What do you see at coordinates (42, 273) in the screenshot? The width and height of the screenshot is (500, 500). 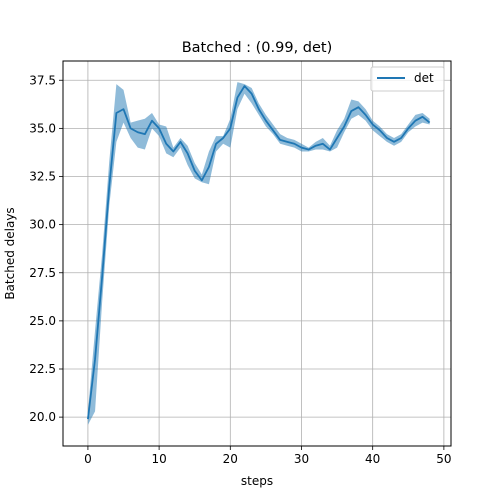 I see `y-tick-label: 27.5` at bounding box center [42, 273].